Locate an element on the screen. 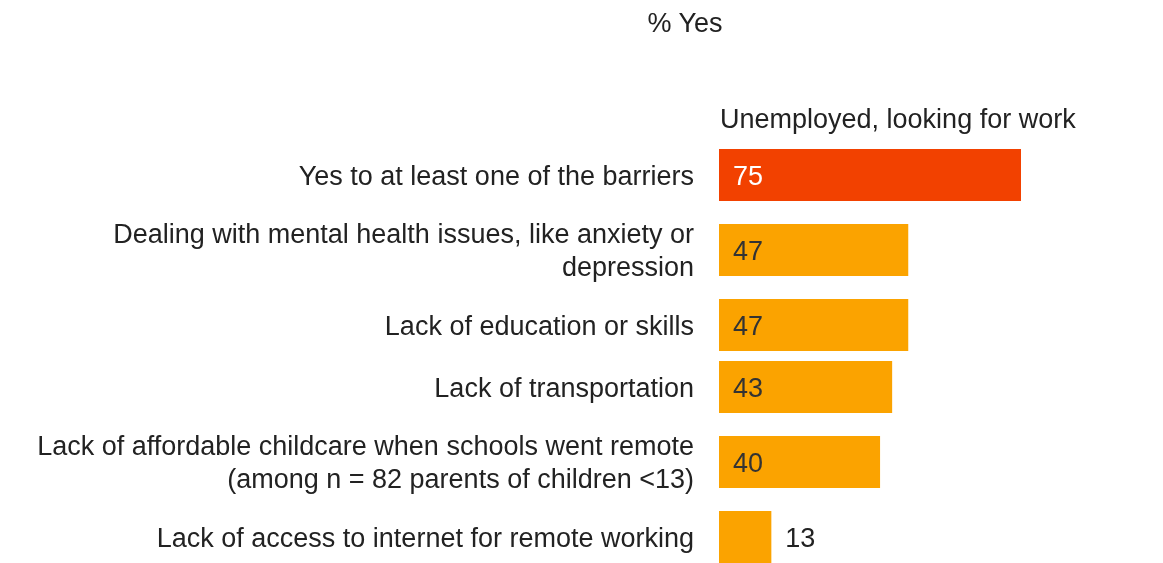 The height and width of the screenshot is (563, 1163). y-tick-label: Lack of transportation is located at coordinates (564, 387).